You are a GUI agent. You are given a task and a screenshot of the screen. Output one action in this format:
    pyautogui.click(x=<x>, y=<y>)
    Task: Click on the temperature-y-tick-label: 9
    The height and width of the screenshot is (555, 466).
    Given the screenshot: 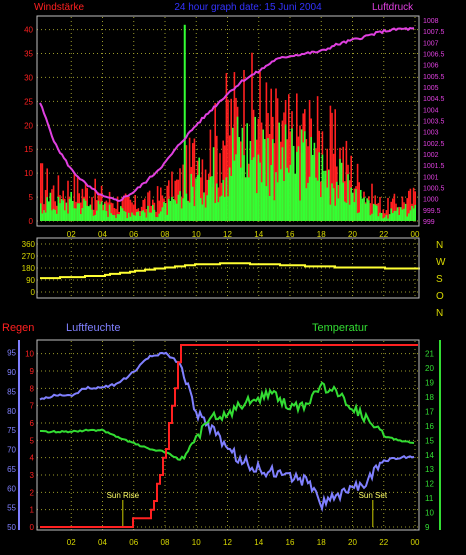 What is the action you would take?
    pyautogui.click(x=427, y=527)
    